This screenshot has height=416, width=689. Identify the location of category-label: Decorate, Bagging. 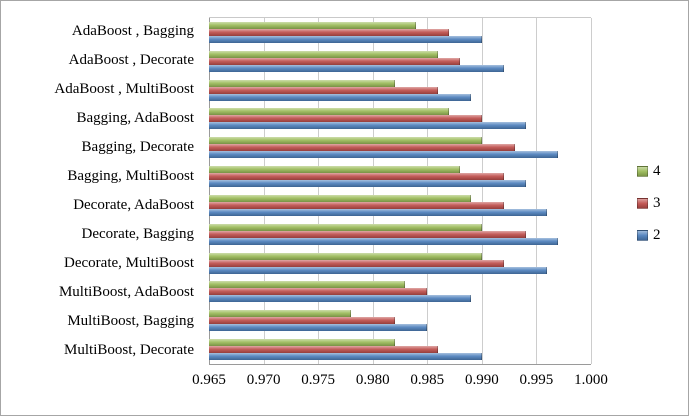
(137, 234).